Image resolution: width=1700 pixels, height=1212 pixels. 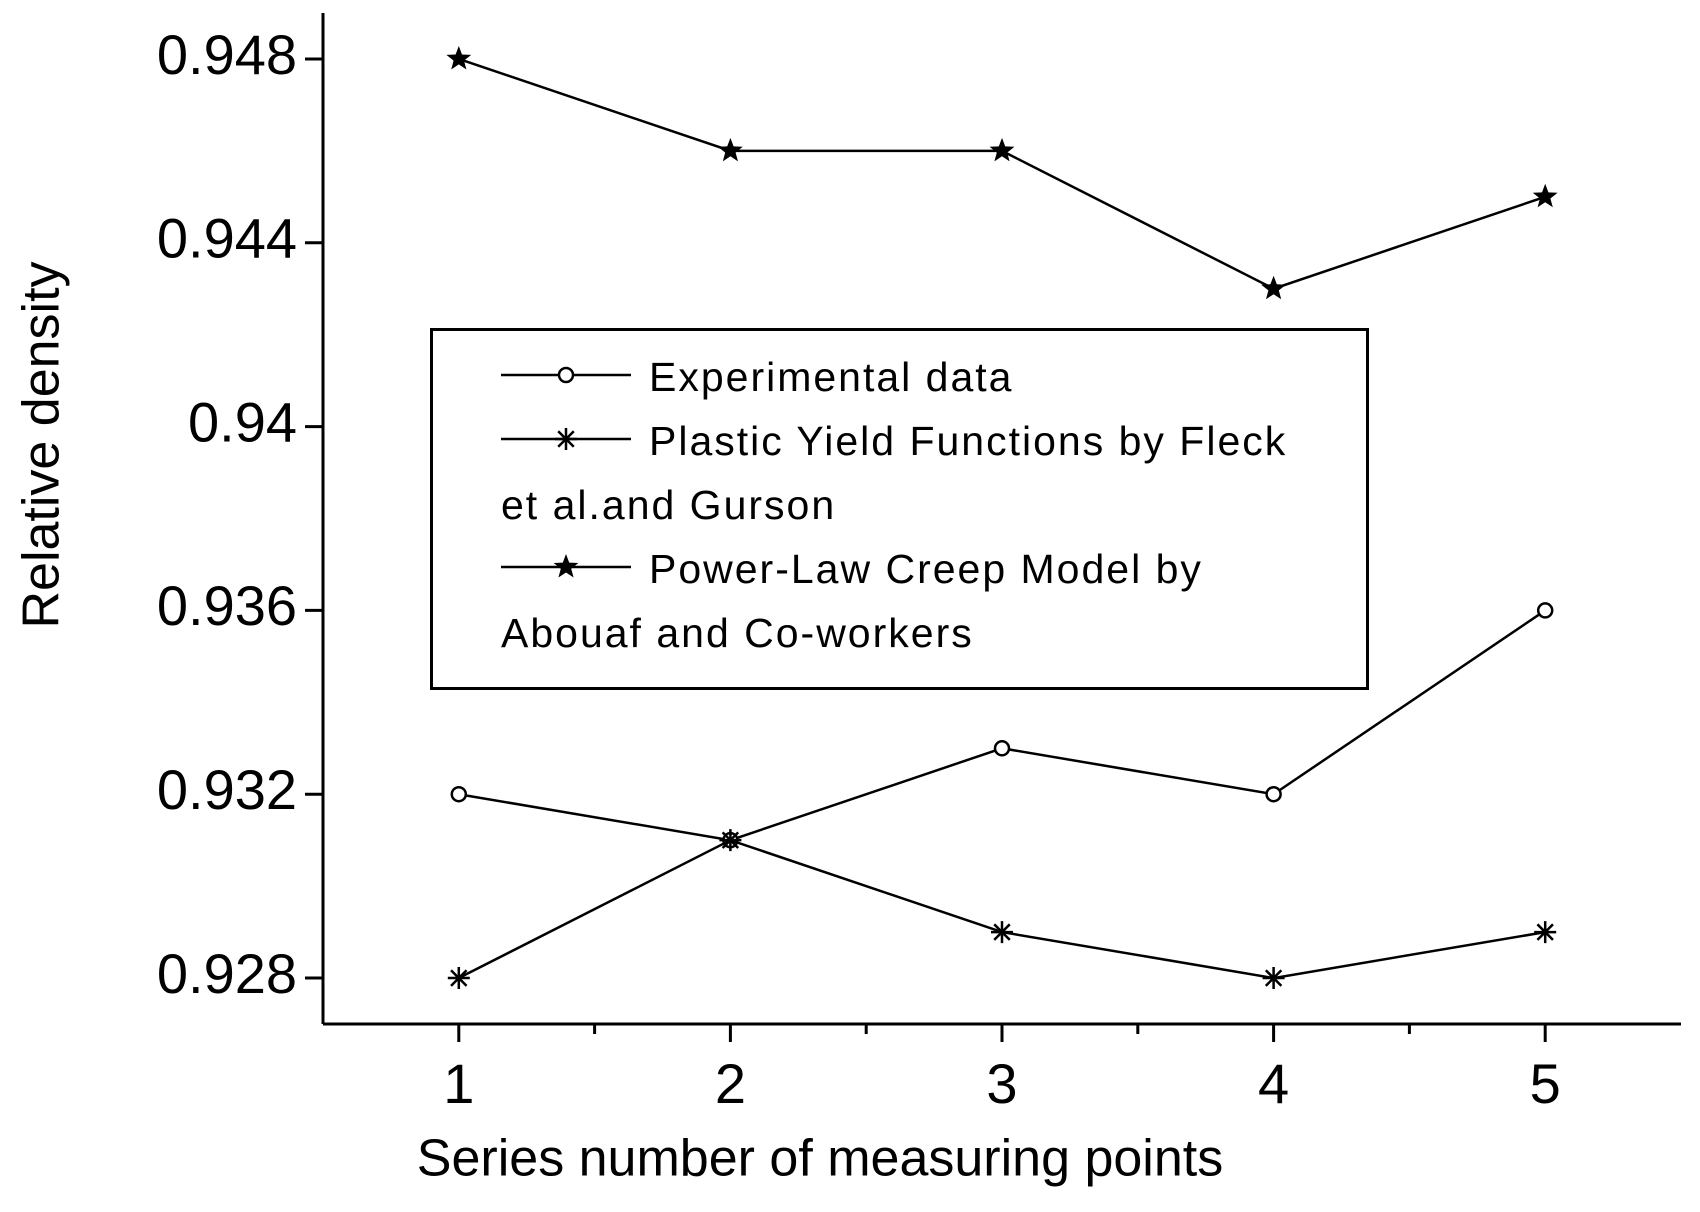 I want to click on y-tick-label: 0.948, so click(x=227, y=54).